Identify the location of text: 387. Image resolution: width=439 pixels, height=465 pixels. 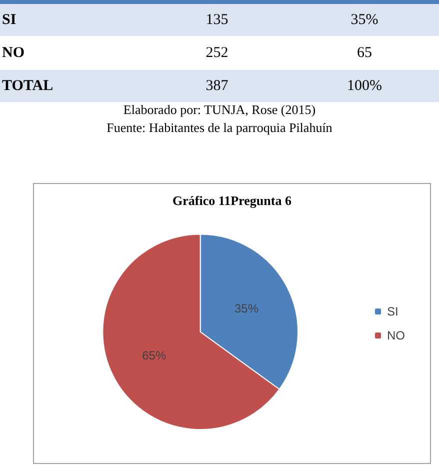
(217, 86).